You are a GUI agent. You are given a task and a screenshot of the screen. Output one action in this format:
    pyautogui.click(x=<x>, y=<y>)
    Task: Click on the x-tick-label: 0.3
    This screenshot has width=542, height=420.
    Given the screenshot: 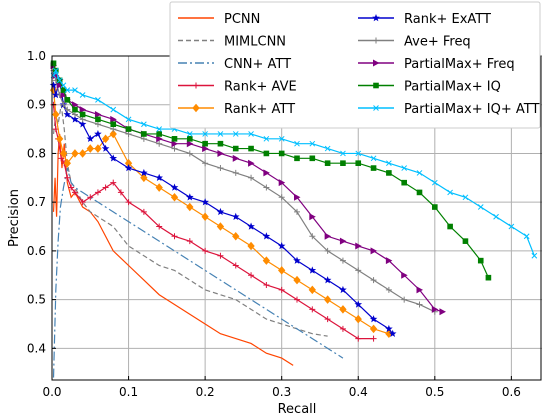 What is the action you would take?
    pyautogui.click(x=281, y=392)
    